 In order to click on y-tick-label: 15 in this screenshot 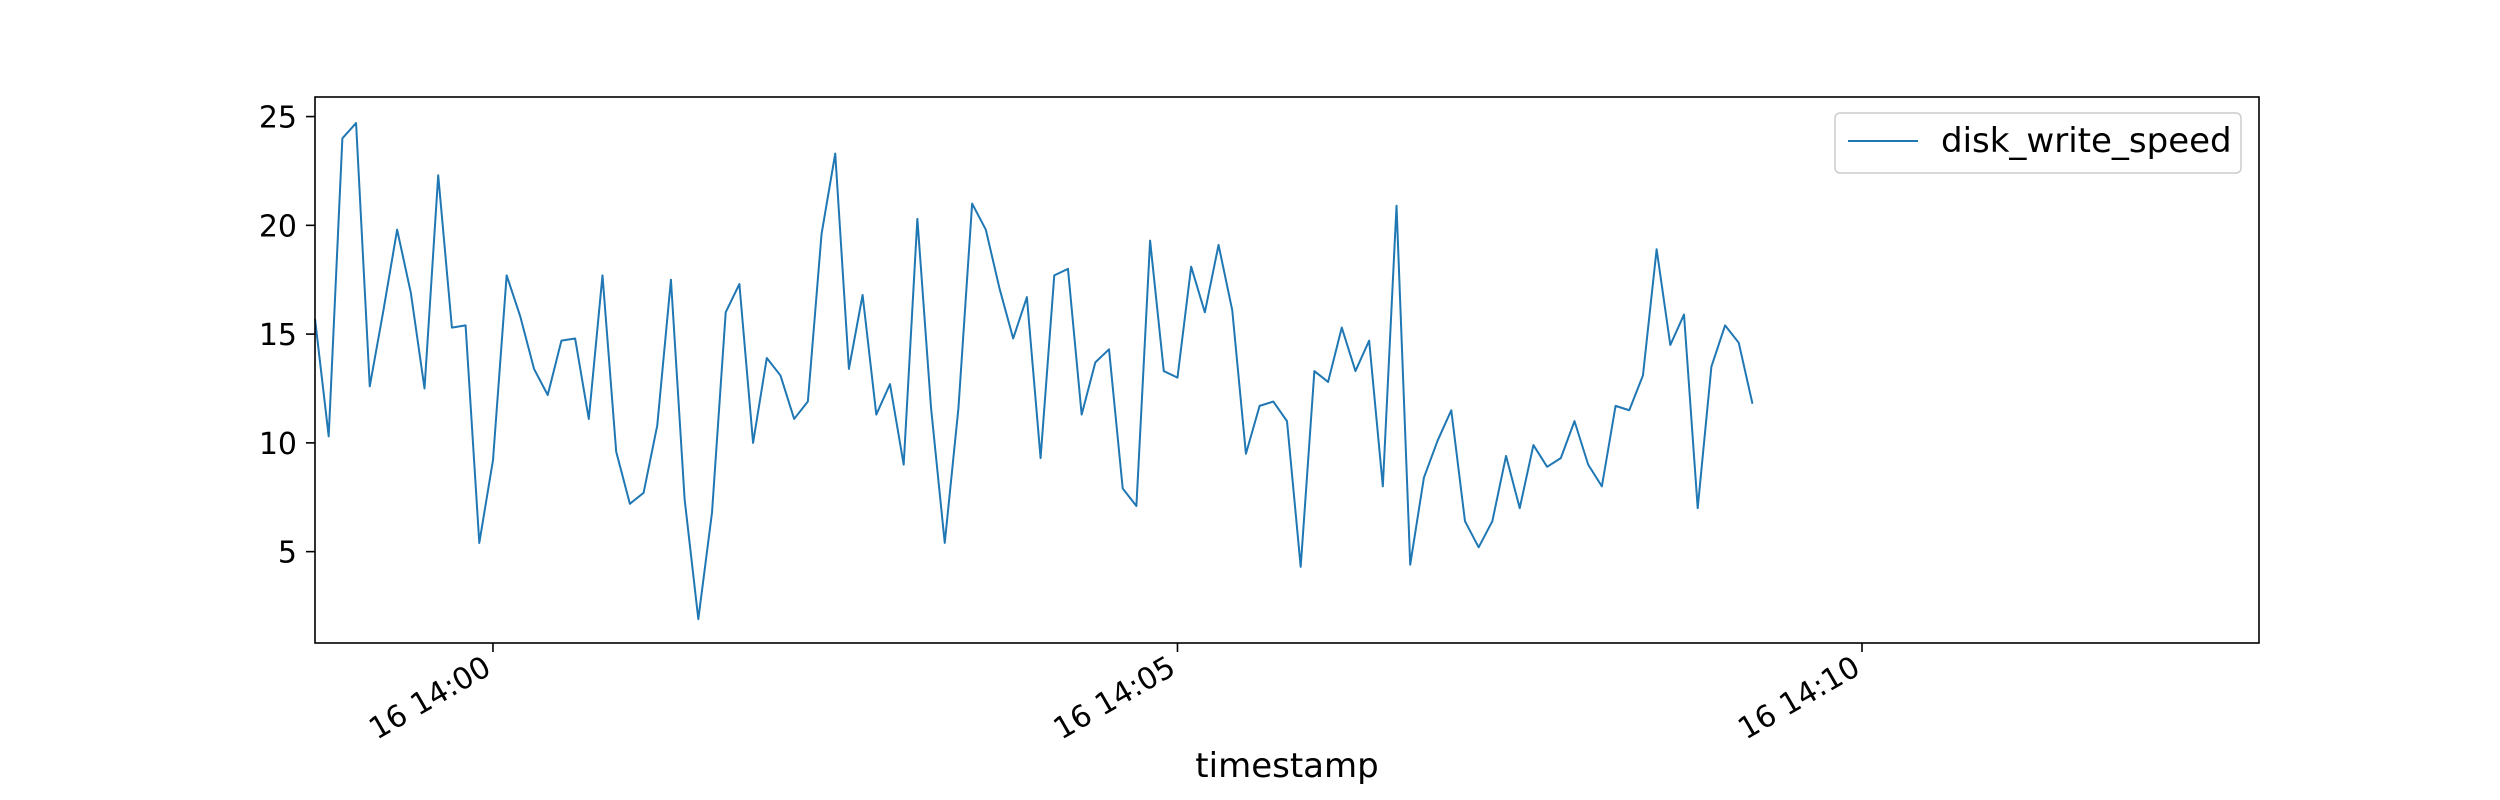, I will do `click(278, 335)`.